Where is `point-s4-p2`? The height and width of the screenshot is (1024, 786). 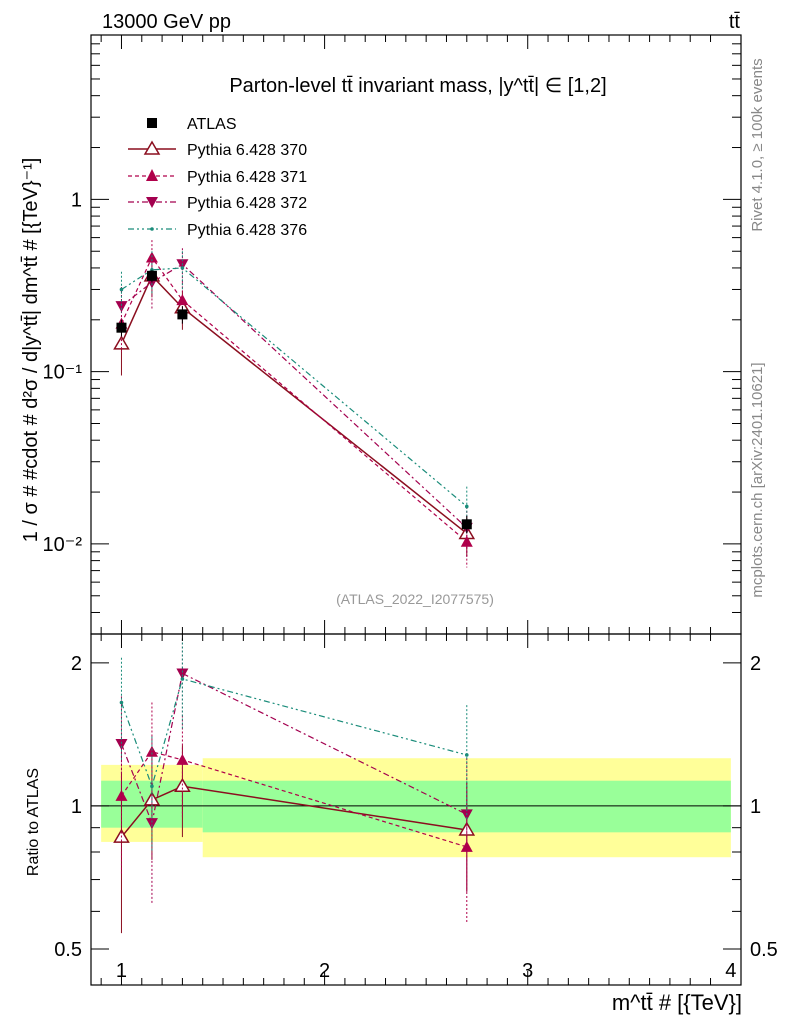
point-s4-p2 is located at coordinates (182, 268).